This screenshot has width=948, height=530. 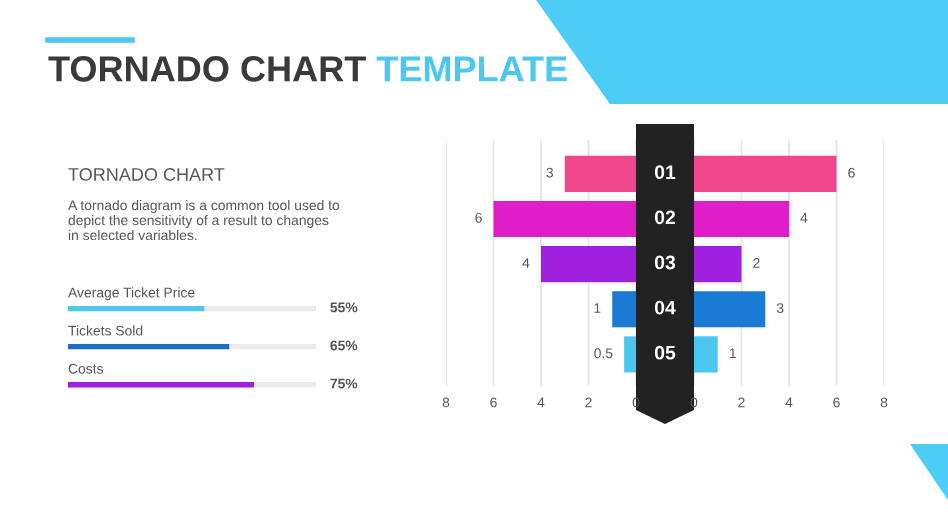 I want to click on category-label: 04, so click(x=665, y=307).